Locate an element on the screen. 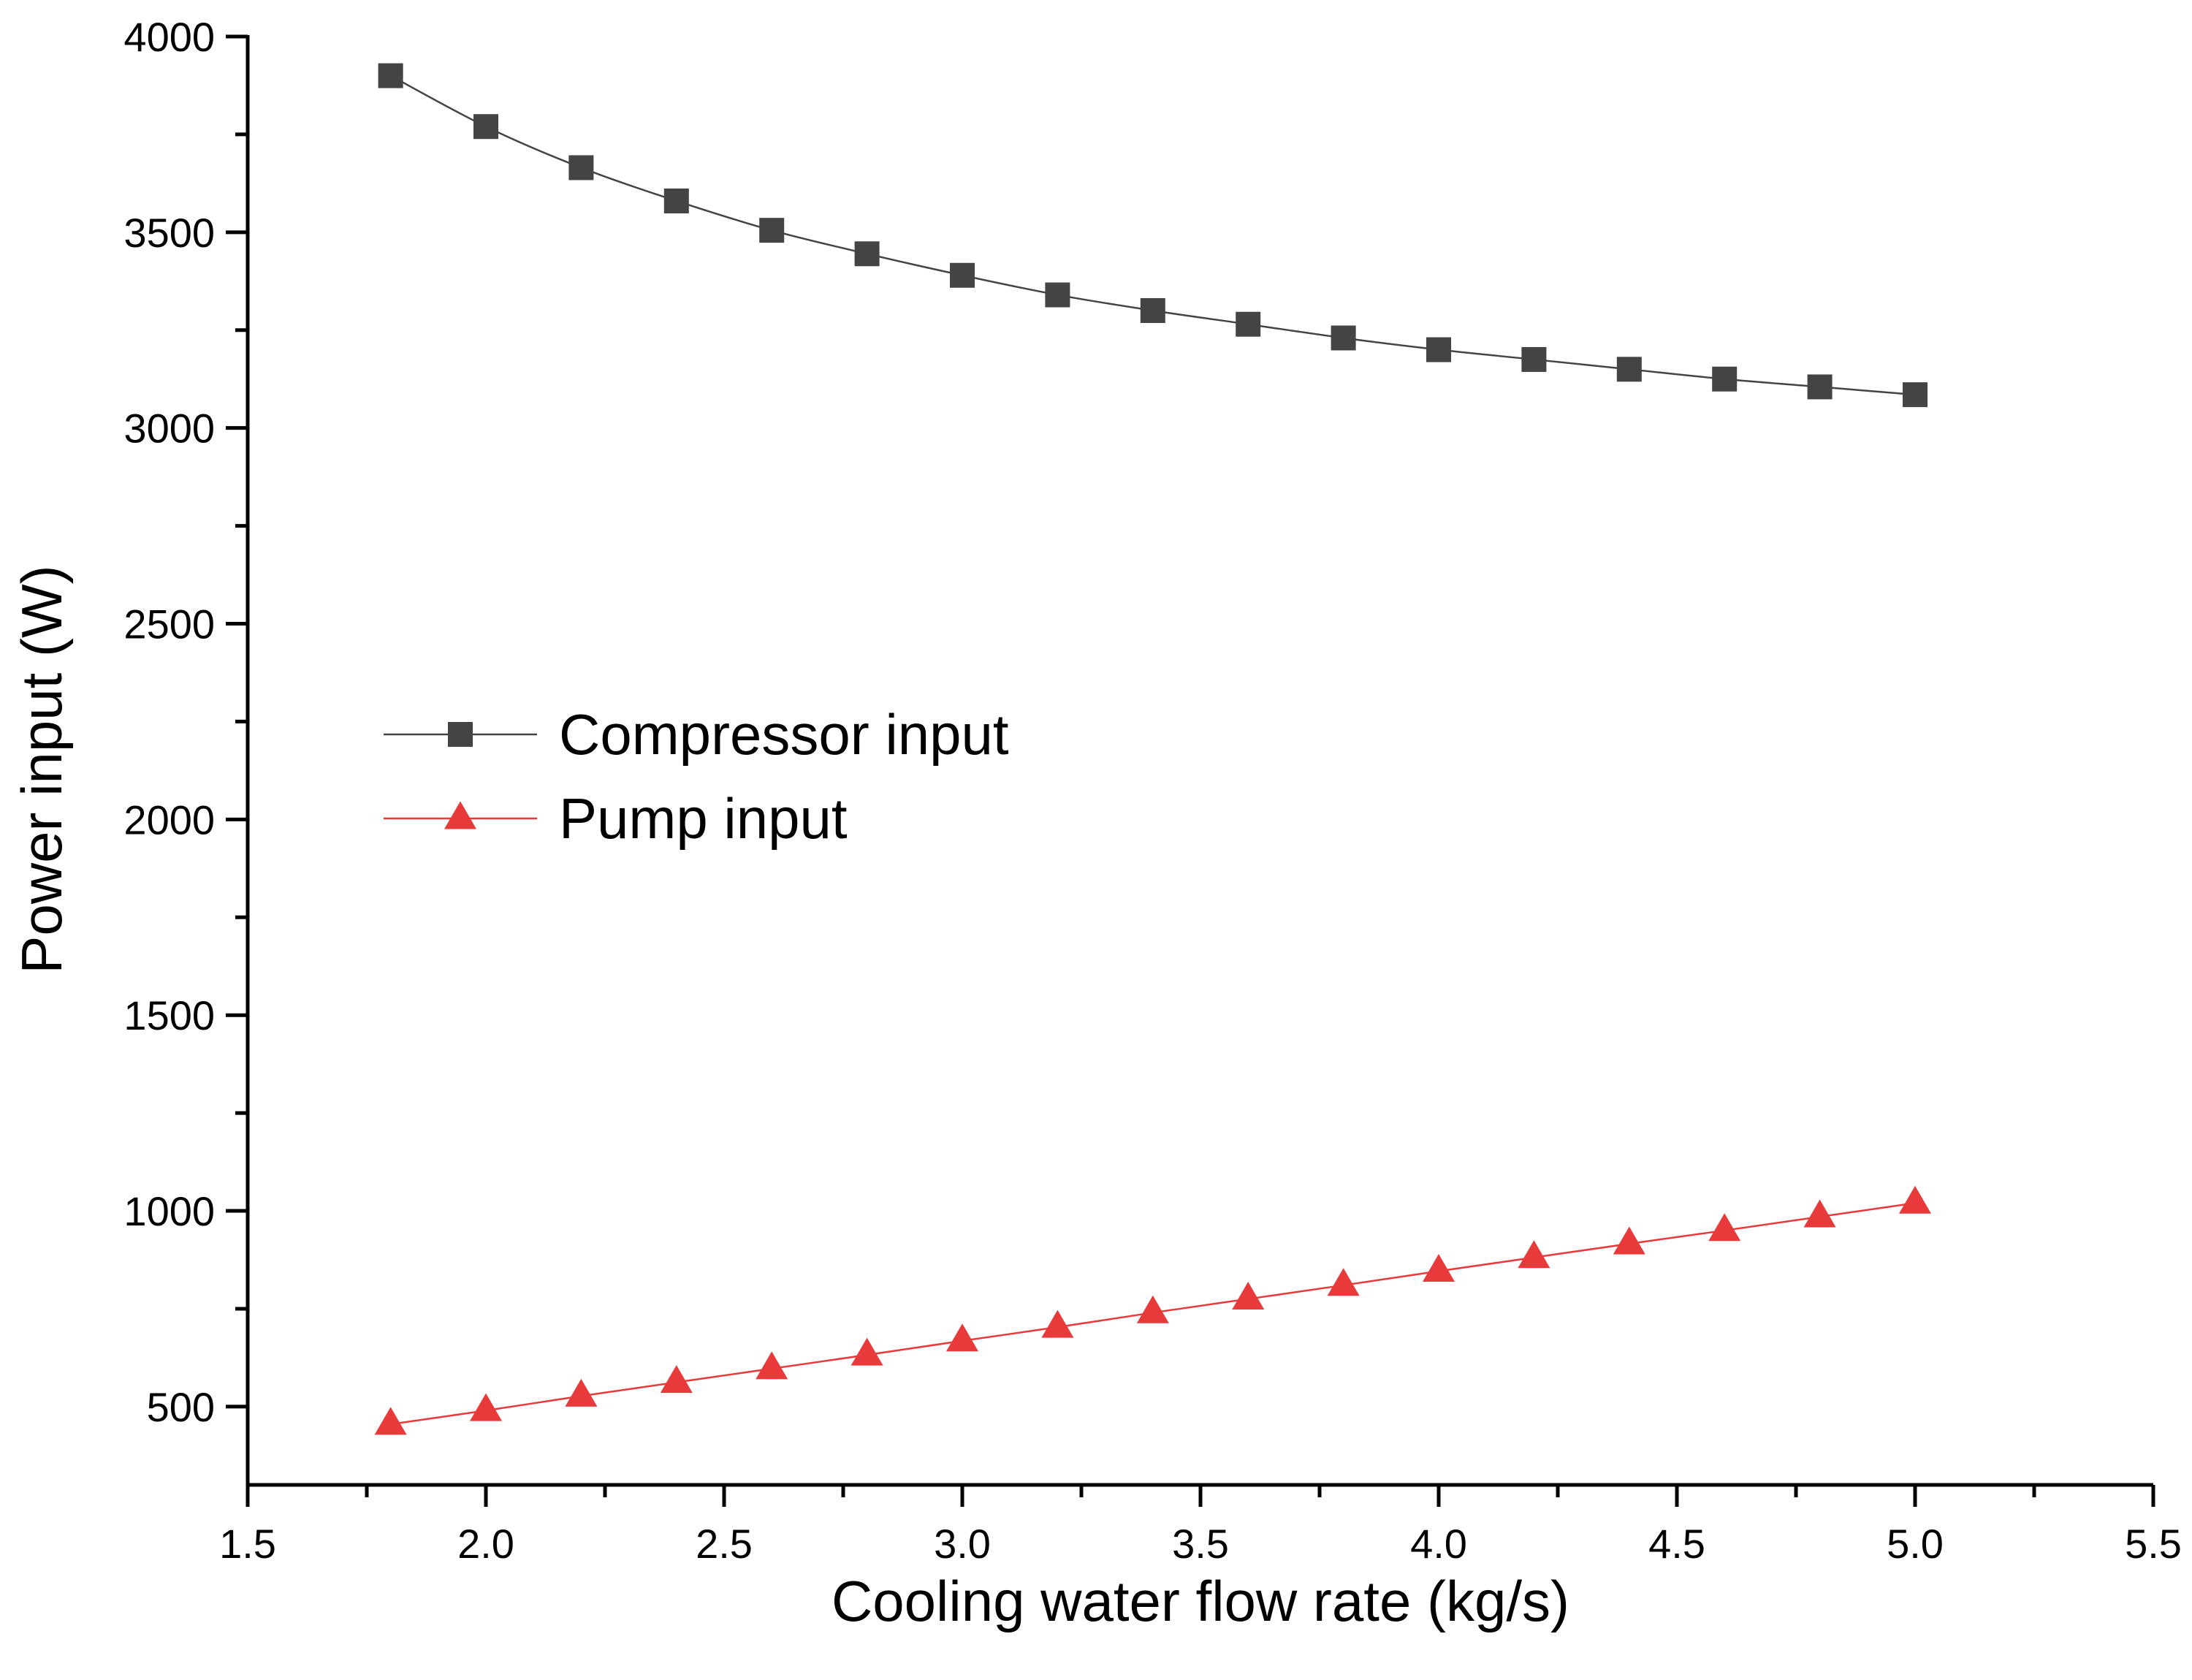 This screenshot has height=1680, width=2192. x-tick-label: 3.0 is located at coordinates (962, 1544).